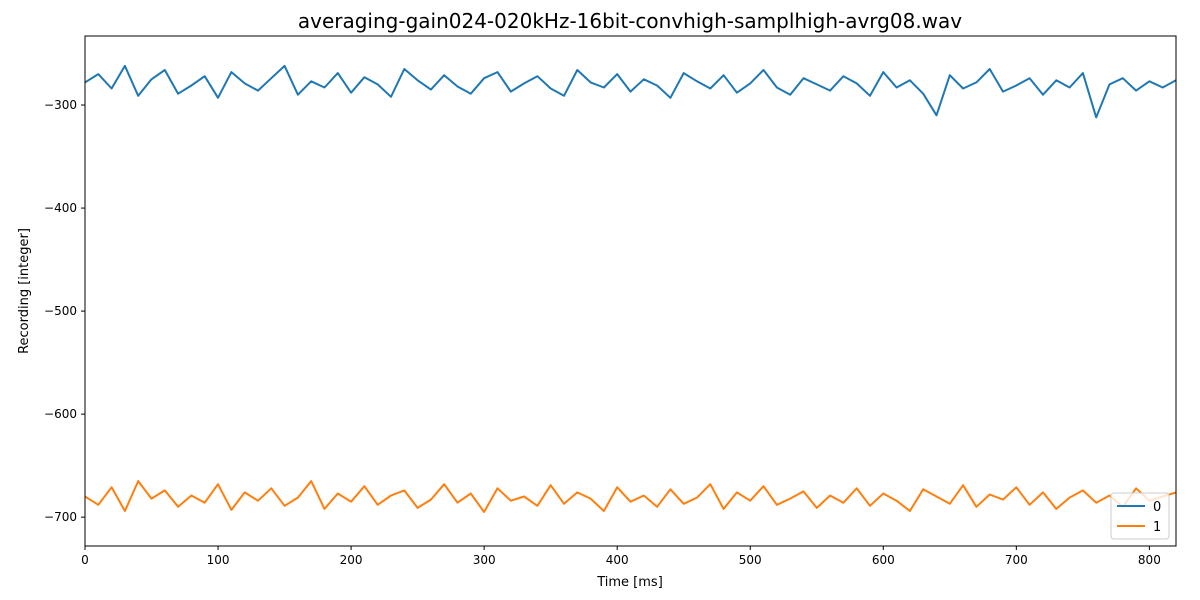  What do you see at coordinates (60, 311) in the screenshot?
I see `y-tick-label: −500` at bounding box center [60, 311].